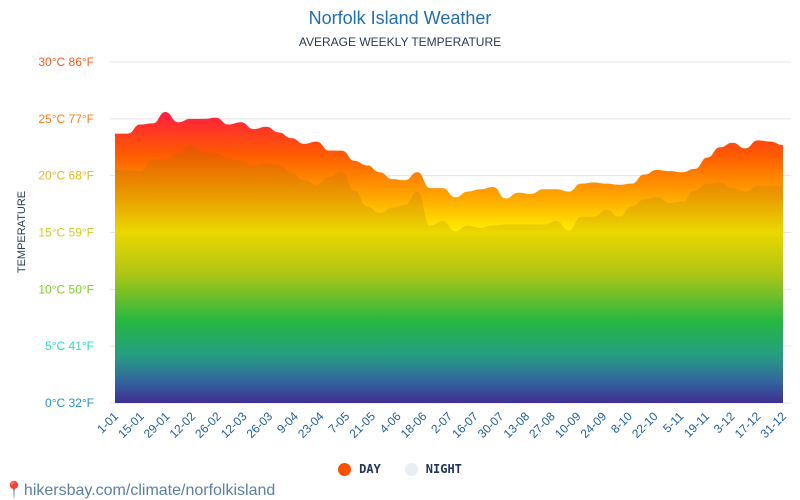 The width and height of the screenshot is (800, 500). Describe the element at coordinates (149, 490) in the screenshot. I see `footer-text: hikersbay.com/climate/norfolkisland` at that location.